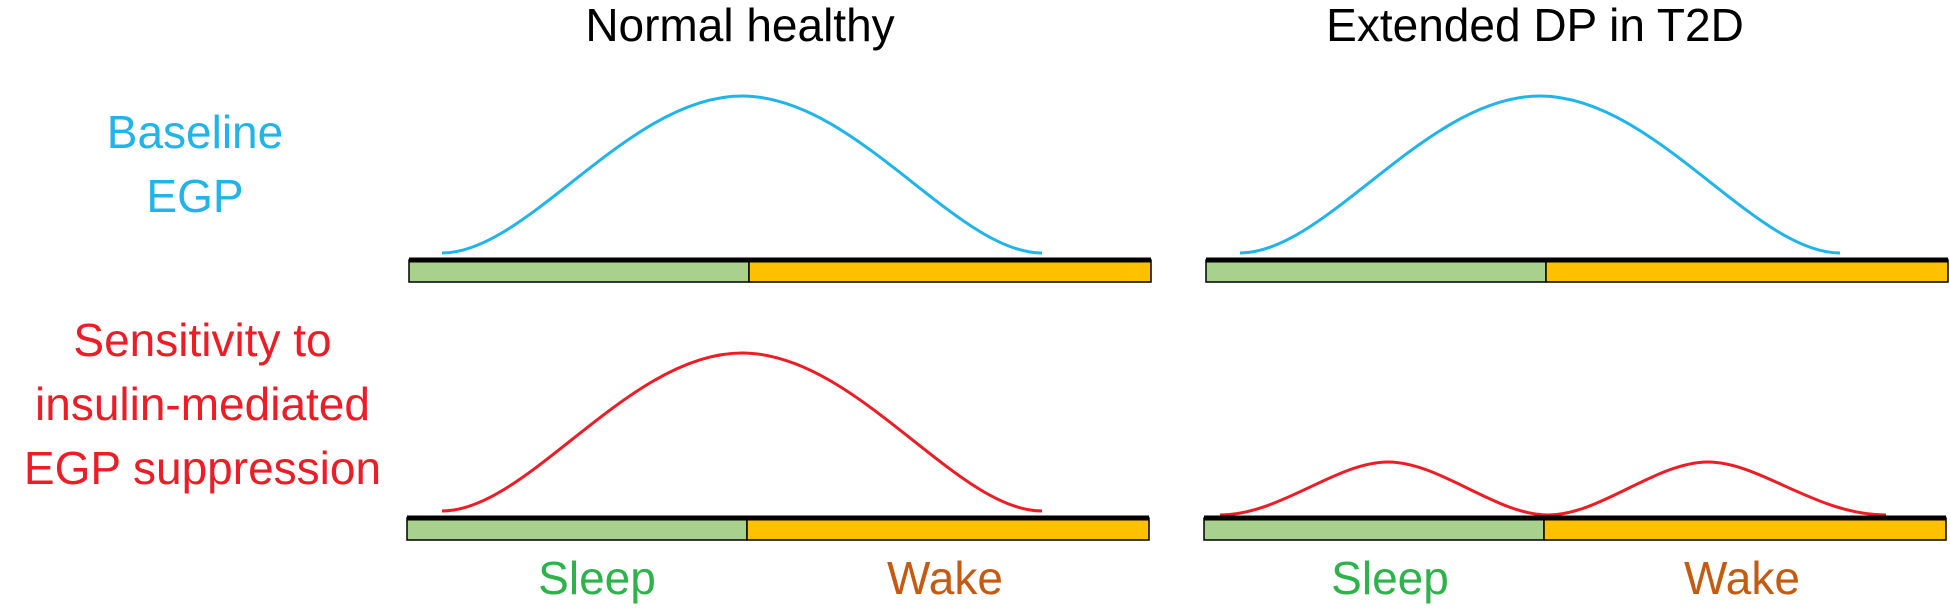 This screenshot has height=609, width=1950. I want to click on wake-bar-normal-top, so click(950, 271).